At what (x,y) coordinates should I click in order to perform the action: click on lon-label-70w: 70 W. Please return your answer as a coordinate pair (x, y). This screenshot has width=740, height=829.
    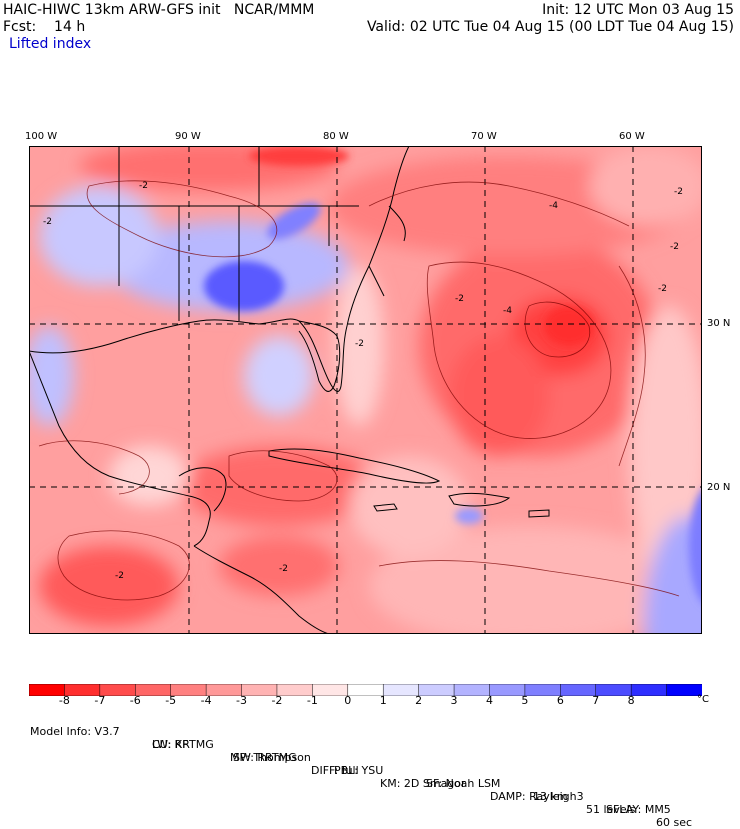
    Looking at the image, I should click on (484, 136).